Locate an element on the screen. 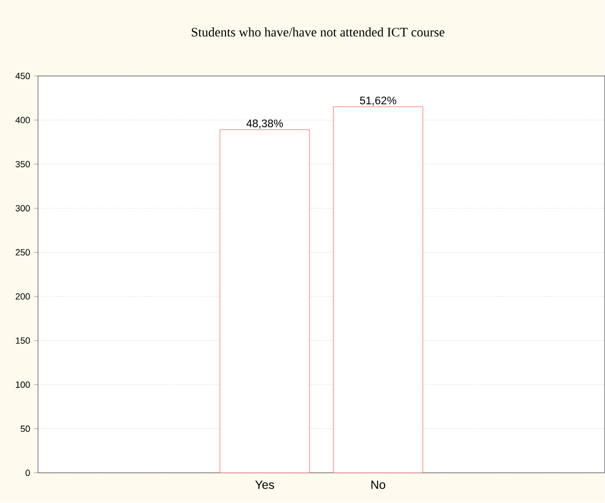 This screenshot has width=605, height=503. y-tick-label: 0 is located at coordinates (28, 473).